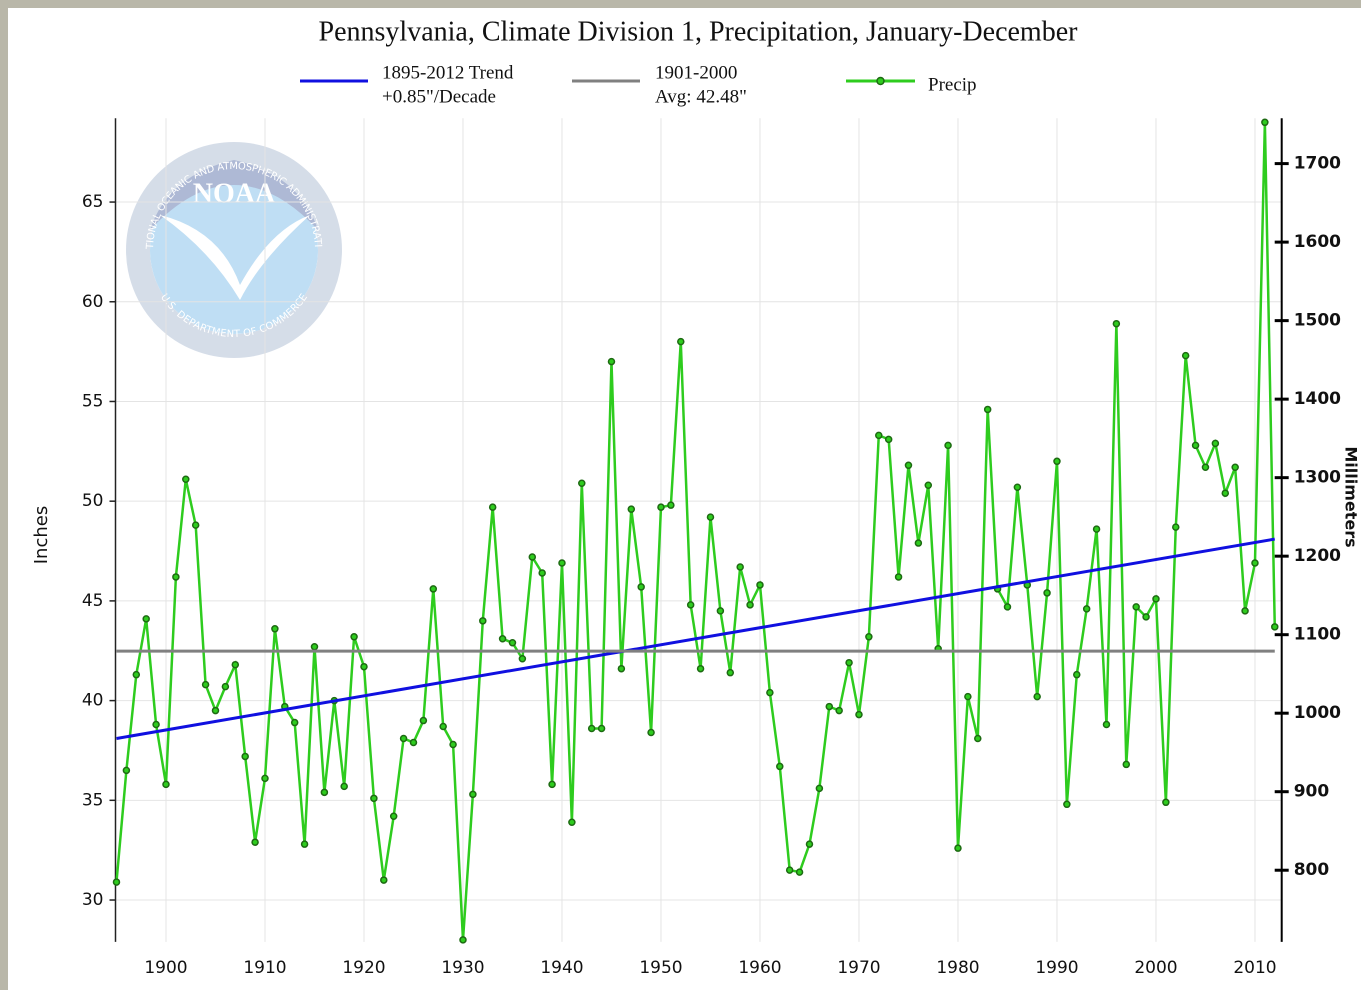 The width and height of the screenshot is (1361, 990). I want to click on y2-tick-label: 1300, so click(1317, 478).